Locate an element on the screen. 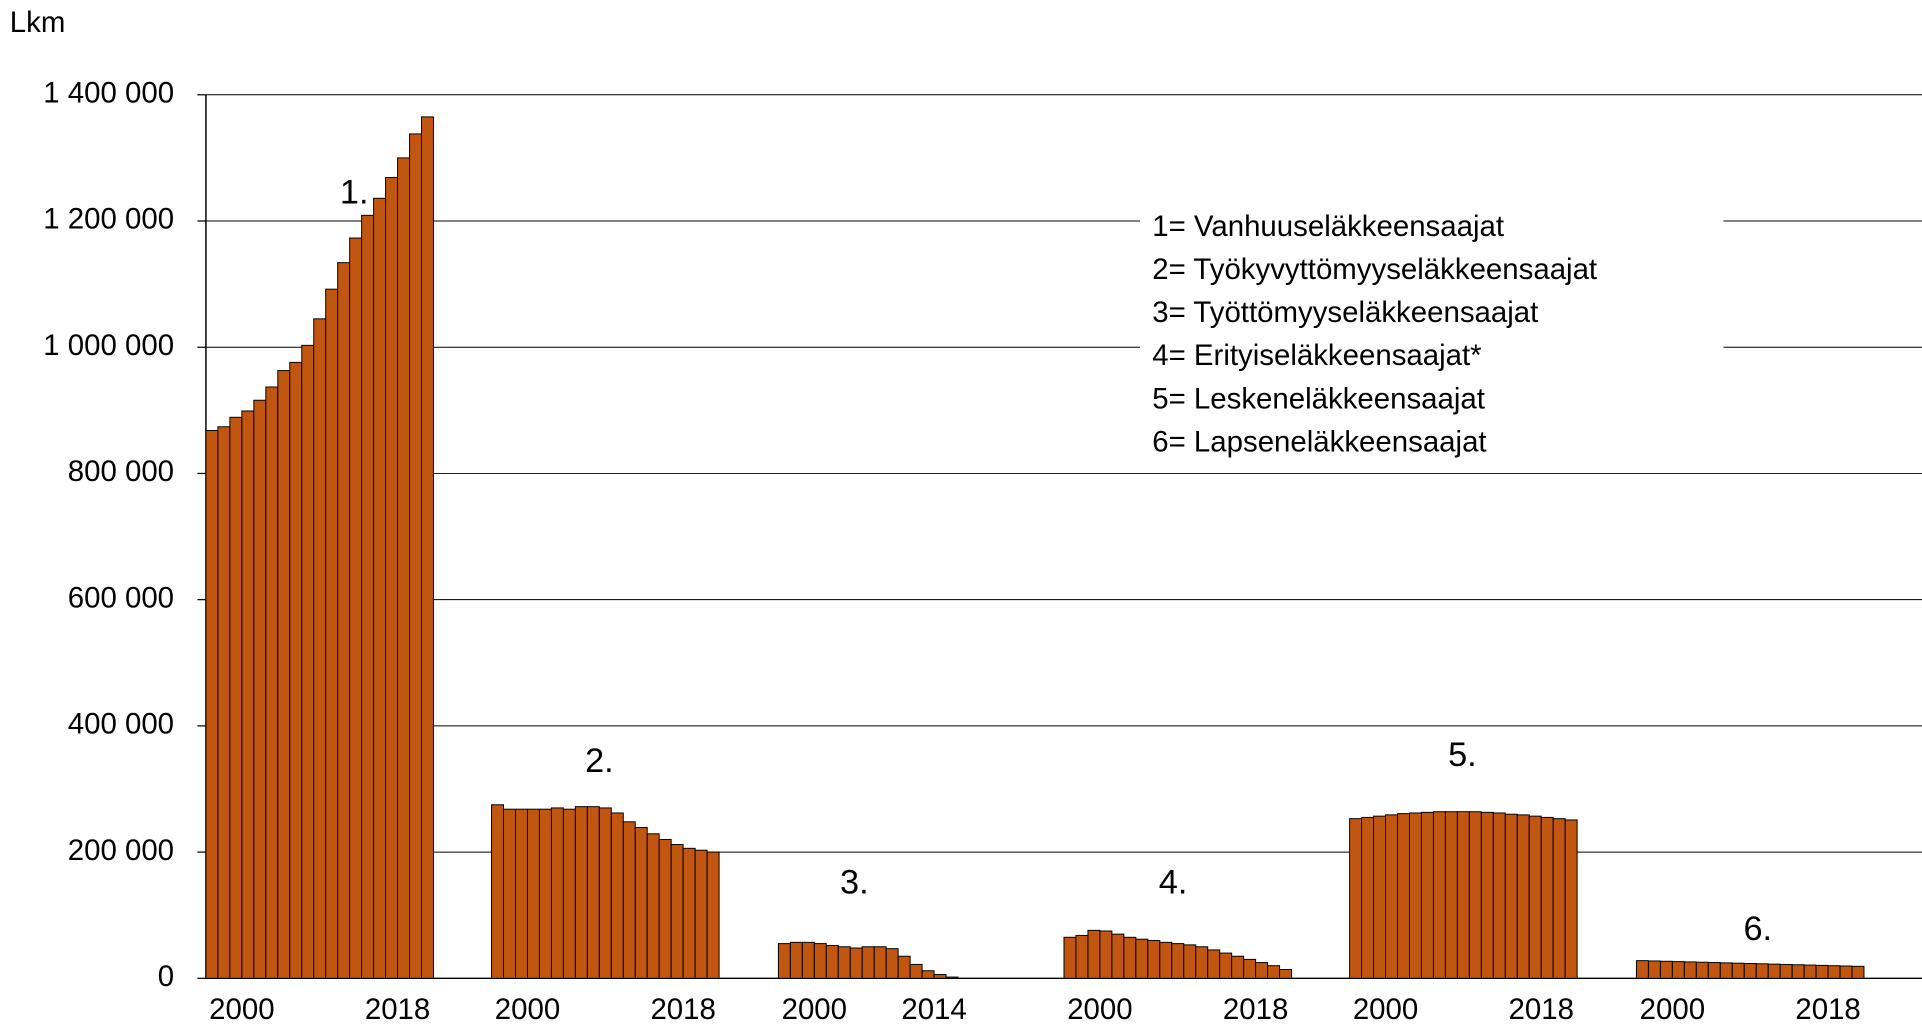 This screenshot has height=1033, width=1922. x-tick-label: 2014 is located at coordinates (933, 1009).